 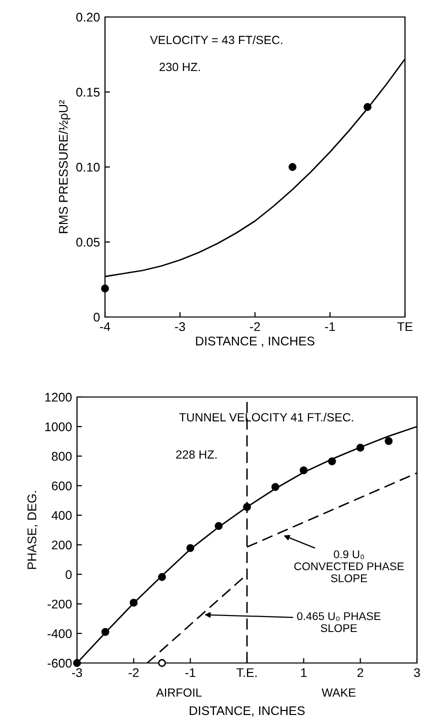 I want to click on y-tick-label: 0.10, so click(x=88, y=167).